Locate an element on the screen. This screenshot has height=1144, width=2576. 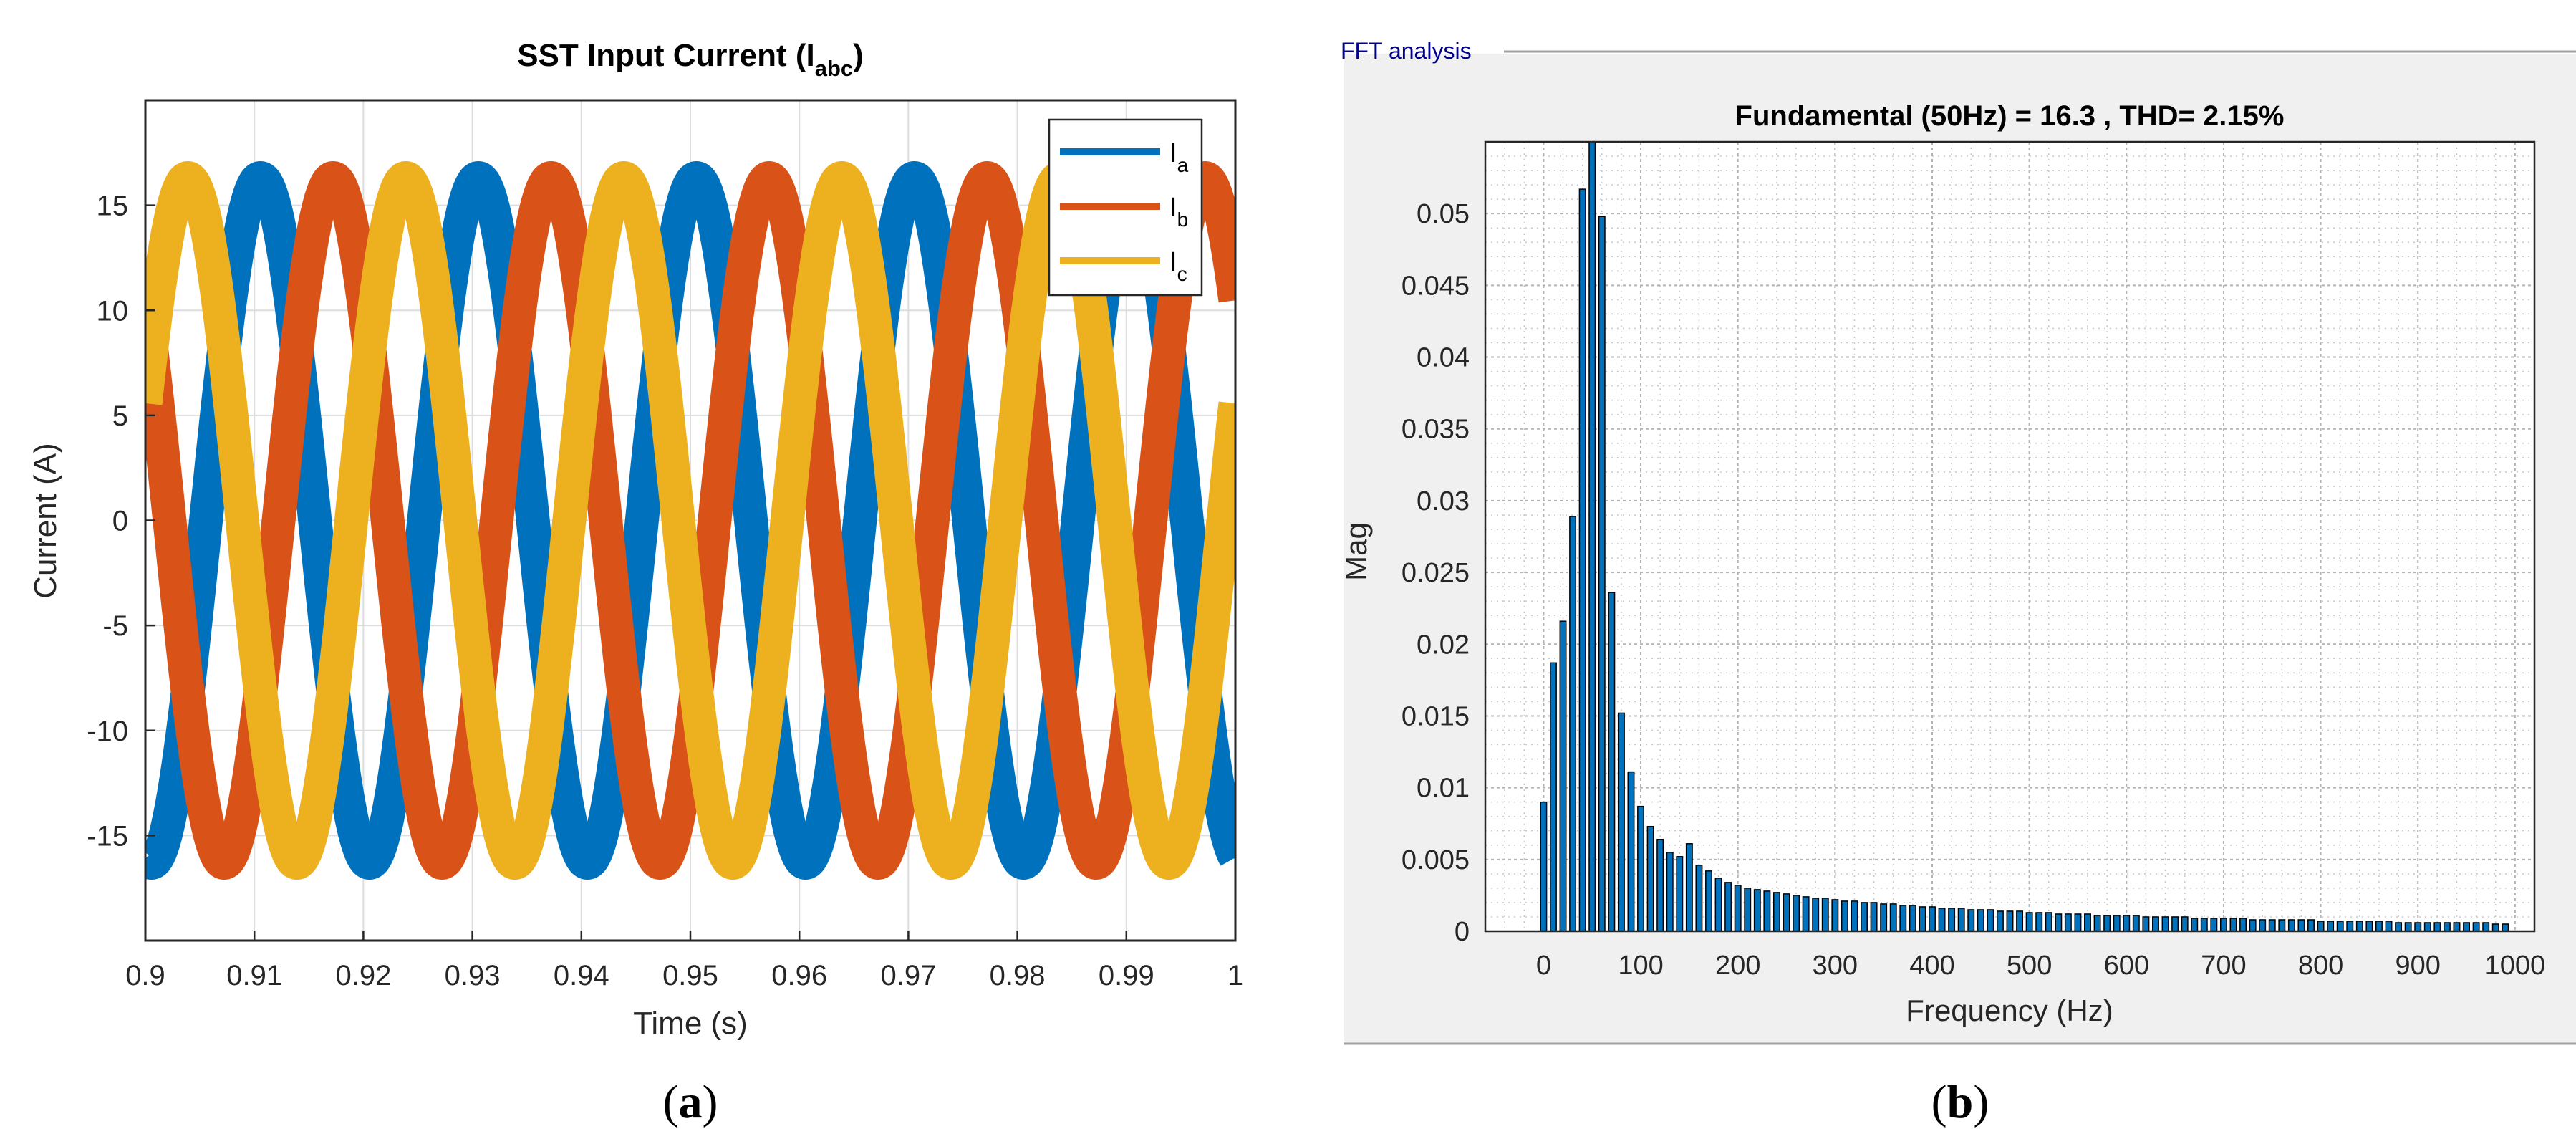
x-tick-label: 400 is located at coordinates (1931, 966).